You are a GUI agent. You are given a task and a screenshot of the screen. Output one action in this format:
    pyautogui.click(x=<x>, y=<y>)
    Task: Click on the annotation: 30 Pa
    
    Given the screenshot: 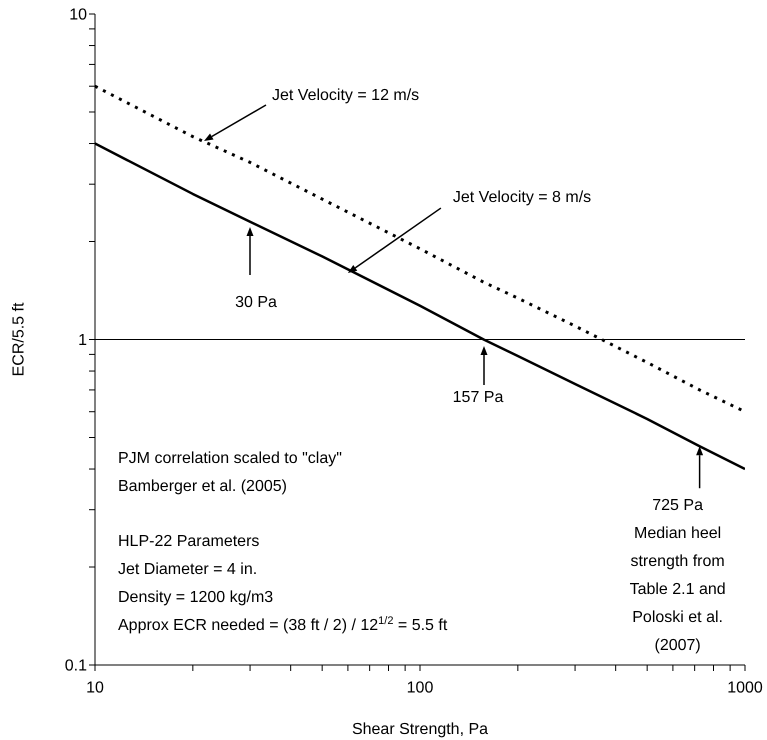 What is the action you would take?
    pyautogui.click(x=256, y=302)
    